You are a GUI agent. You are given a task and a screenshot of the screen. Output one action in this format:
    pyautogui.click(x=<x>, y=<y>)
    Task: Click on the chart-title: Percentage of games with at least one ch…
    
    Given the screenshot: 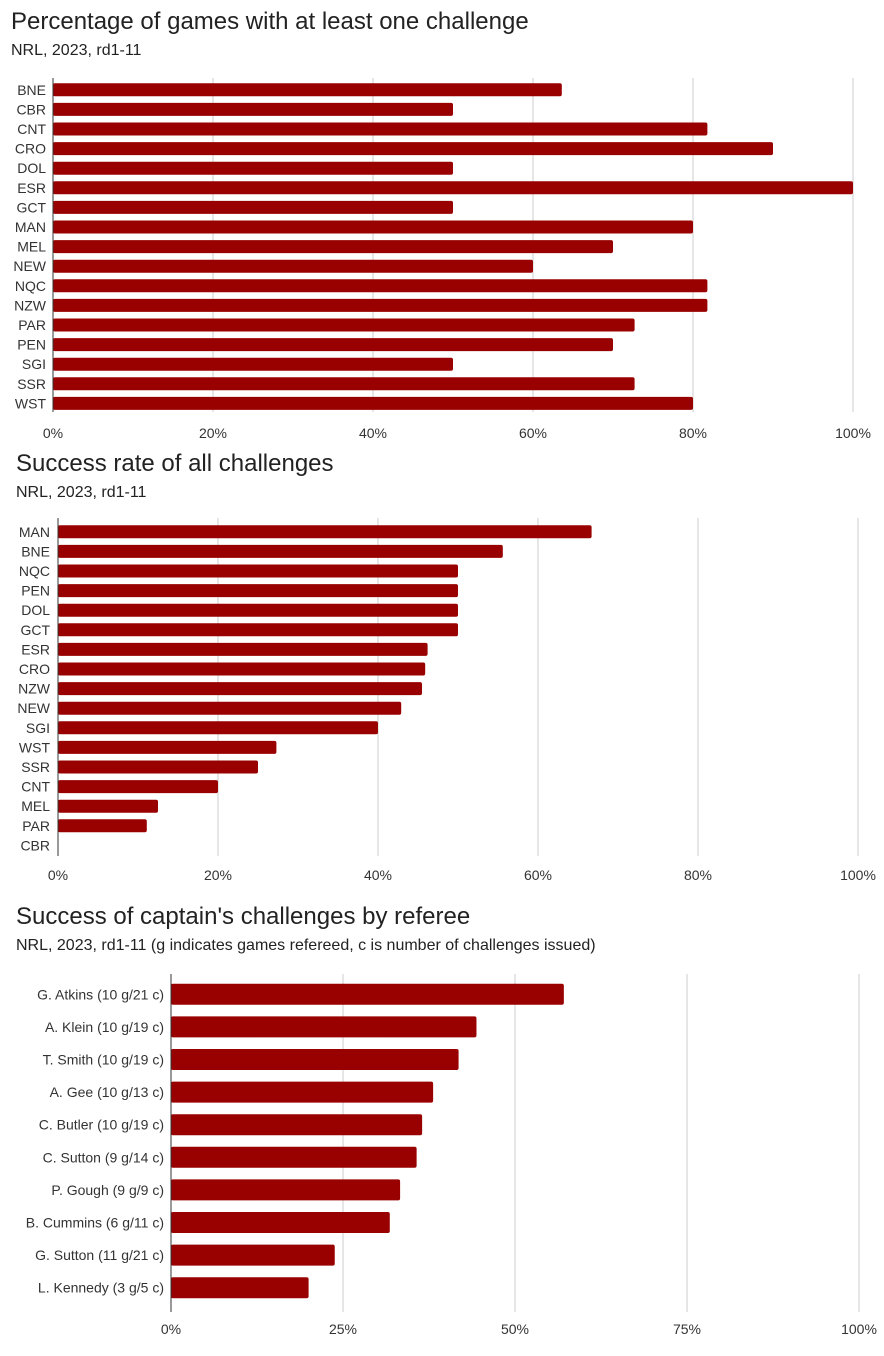 What is the action you would take?
    pyautogui.click(x=270, y=21)
    